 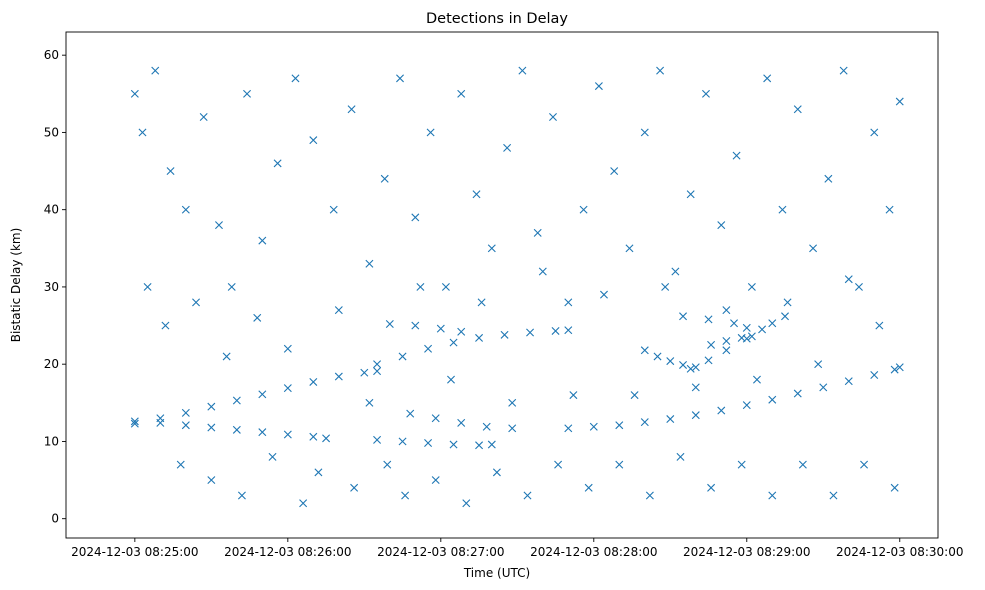 What do you see at coordinates (899, 552) in the screenshot?
I see `x-tick-label: 2024-12-03 08:30:00` at bounding box center [899, 552].